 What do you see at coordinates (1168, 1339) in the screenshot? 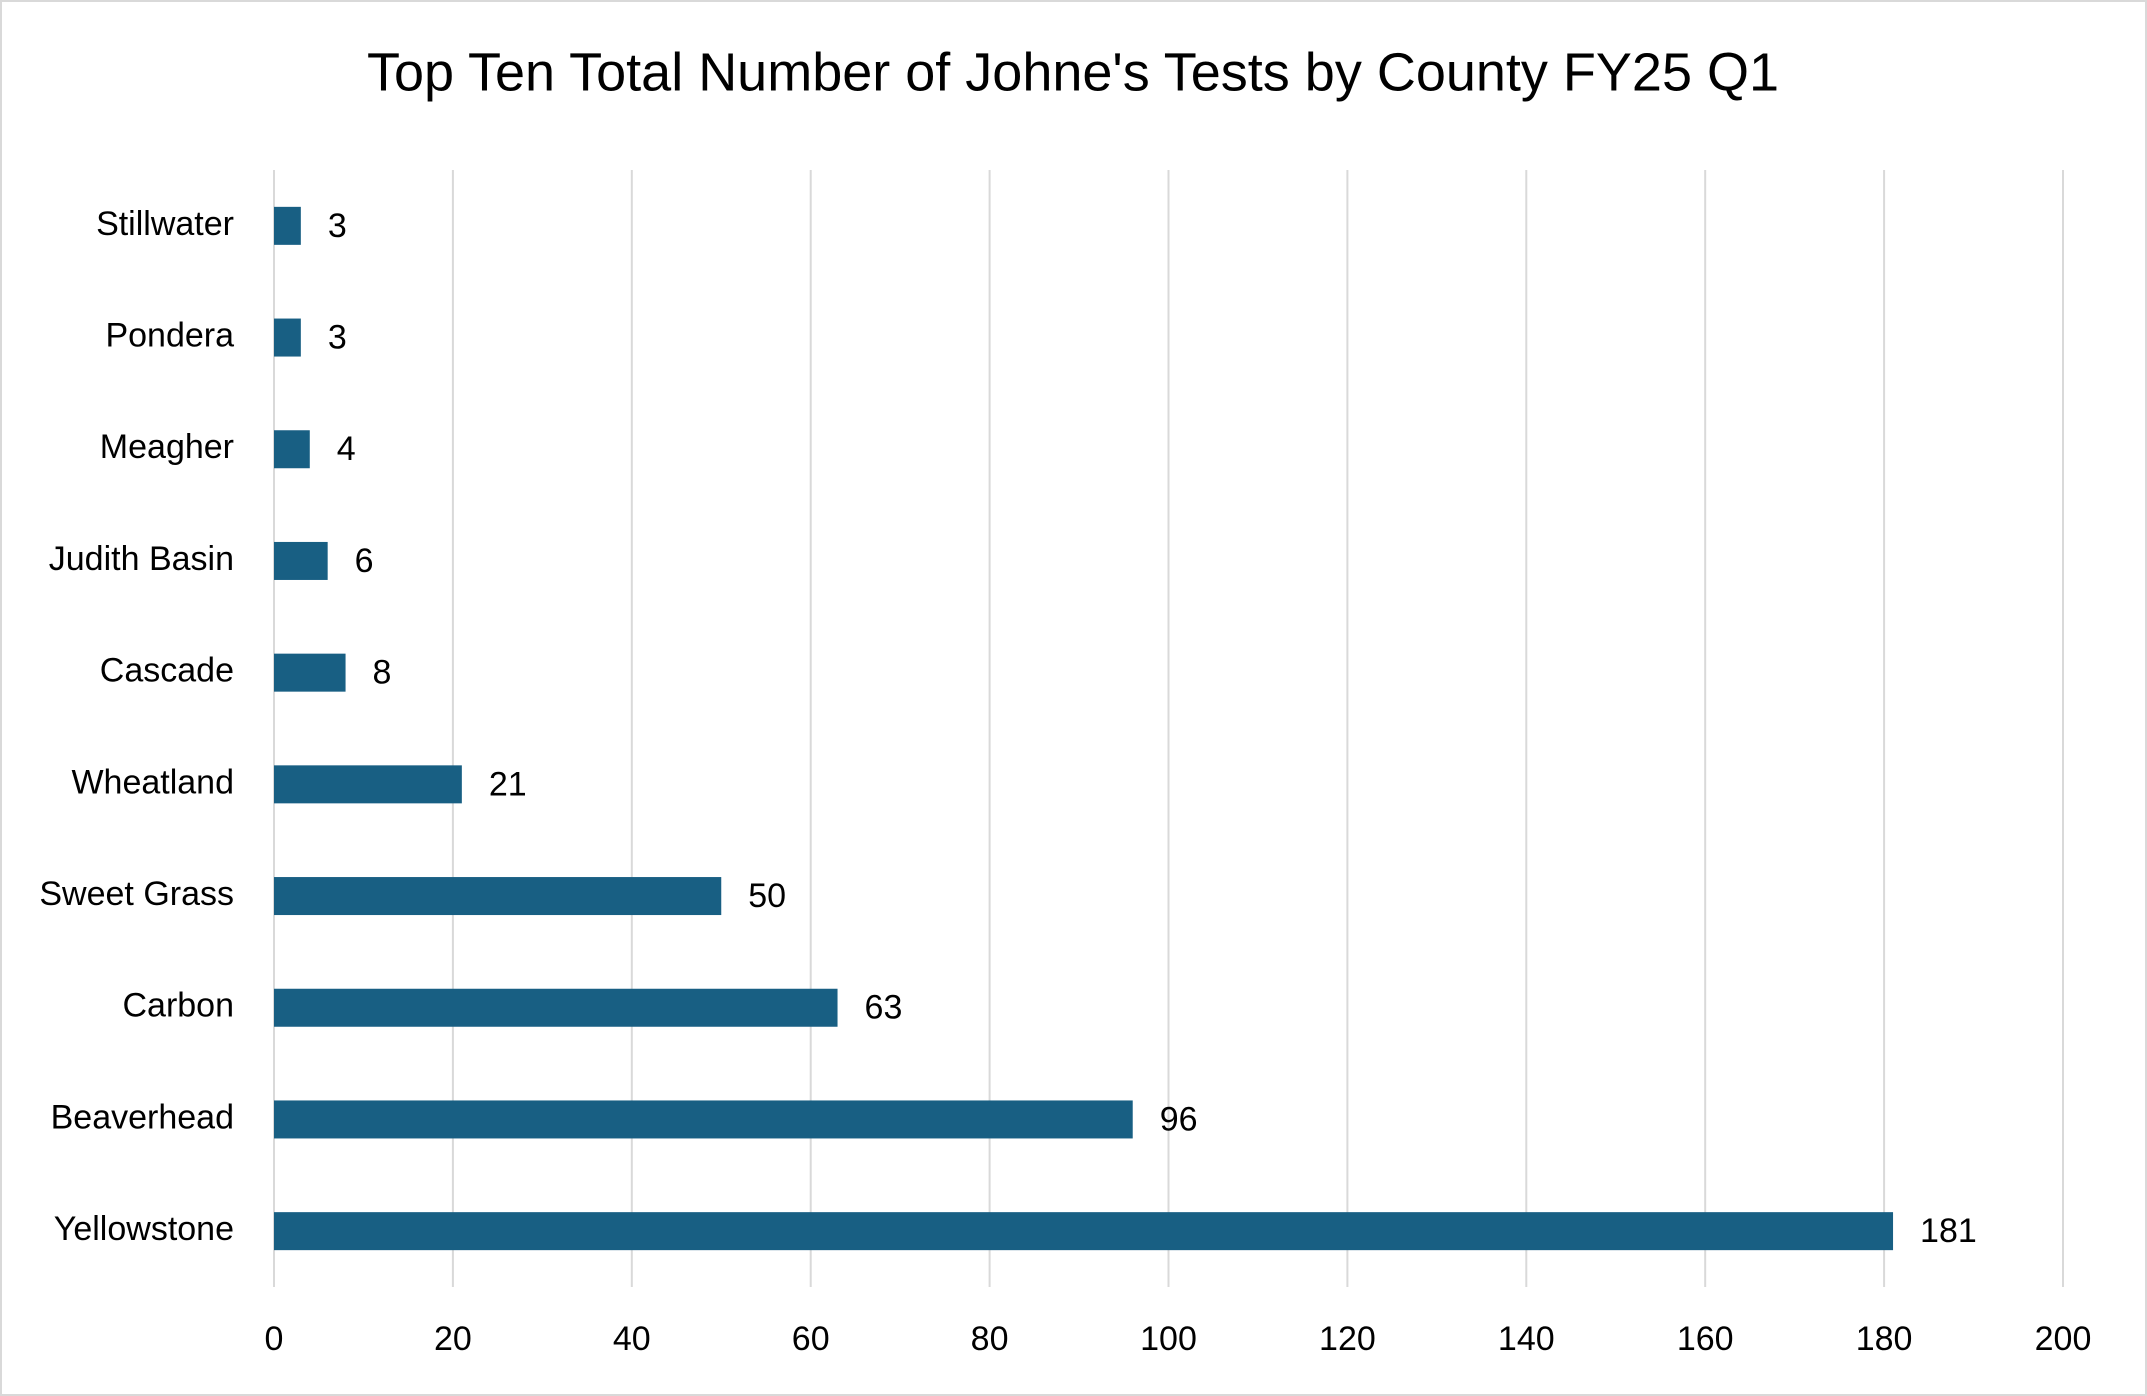
I see `x-tick-label: 100` at bounding box center [1168, 1339].